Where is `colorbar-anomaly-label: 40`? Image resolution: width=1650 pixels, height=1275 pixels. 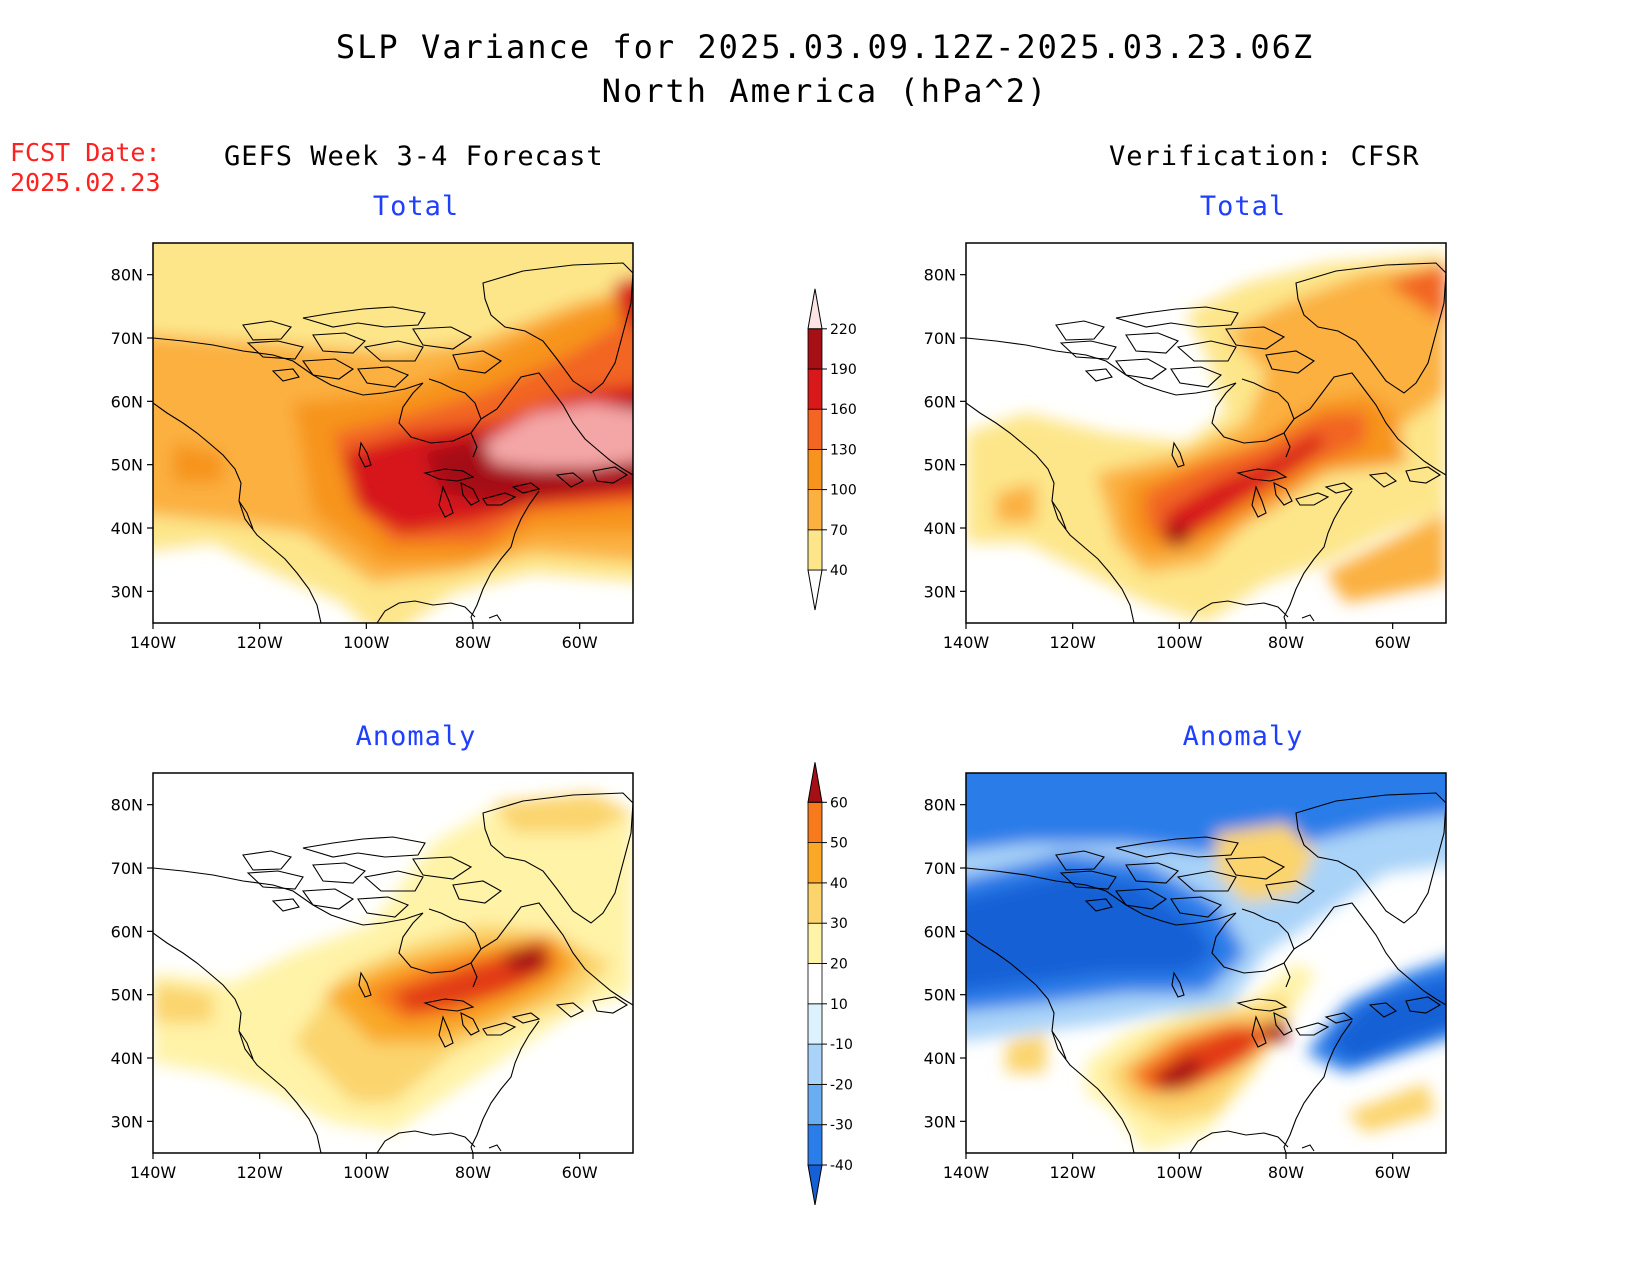
colorbar-anomaly-label: 40 is located at coordinates (839, 884).